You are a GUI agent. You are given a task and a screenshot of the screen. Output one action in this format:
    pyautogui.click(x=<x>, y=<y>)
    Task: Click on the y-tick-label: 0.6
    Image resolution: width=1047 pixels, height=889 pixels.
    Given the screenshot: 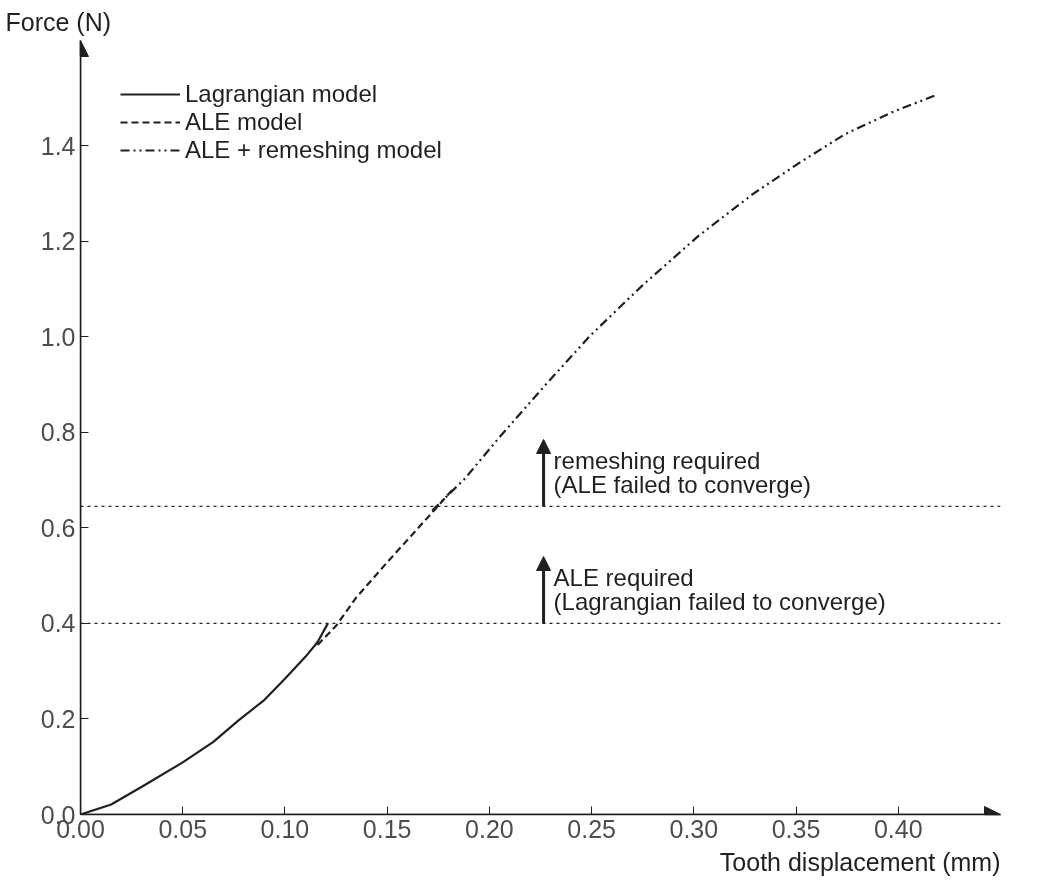 What is the action you would take?
    pyautogui.click(x=58, y=527)
    